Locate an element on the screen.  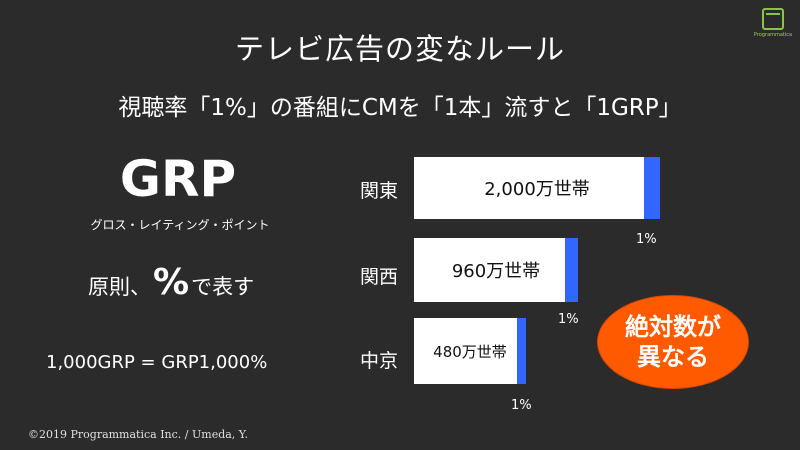
slide-subtitle: 視聴率「1%」の番組にCMを「1本」流すと「1GRP」 is located at coordinates (400, 108).